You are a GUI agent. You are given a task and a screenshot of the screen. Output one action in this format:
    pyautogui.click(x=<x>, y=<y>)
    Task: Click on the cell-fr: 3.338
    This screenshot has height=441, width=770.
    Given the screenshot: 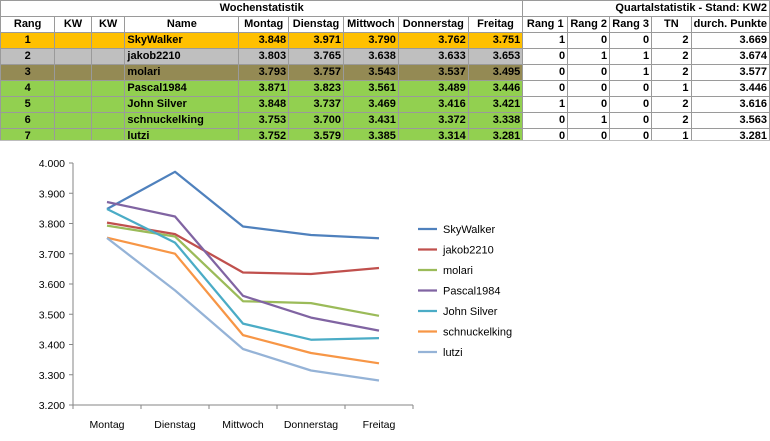 What is the action you would take?
    pyautogui.click(x=495, y=120)
    